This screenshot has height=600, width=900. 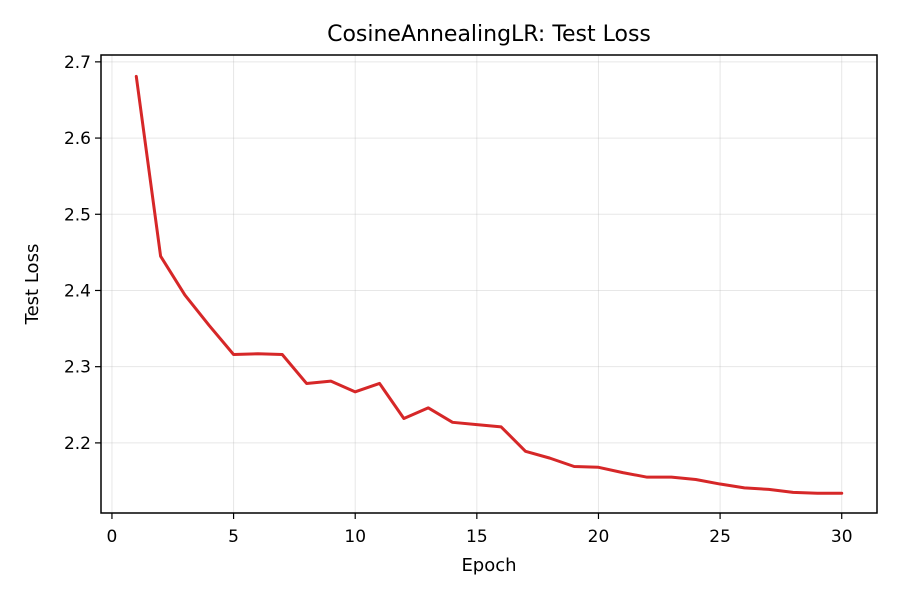 What do you see at coordinates (77, 139) in the screenshot?
I see `y-tick-label: 2.6` at bounding box center [77, 139].